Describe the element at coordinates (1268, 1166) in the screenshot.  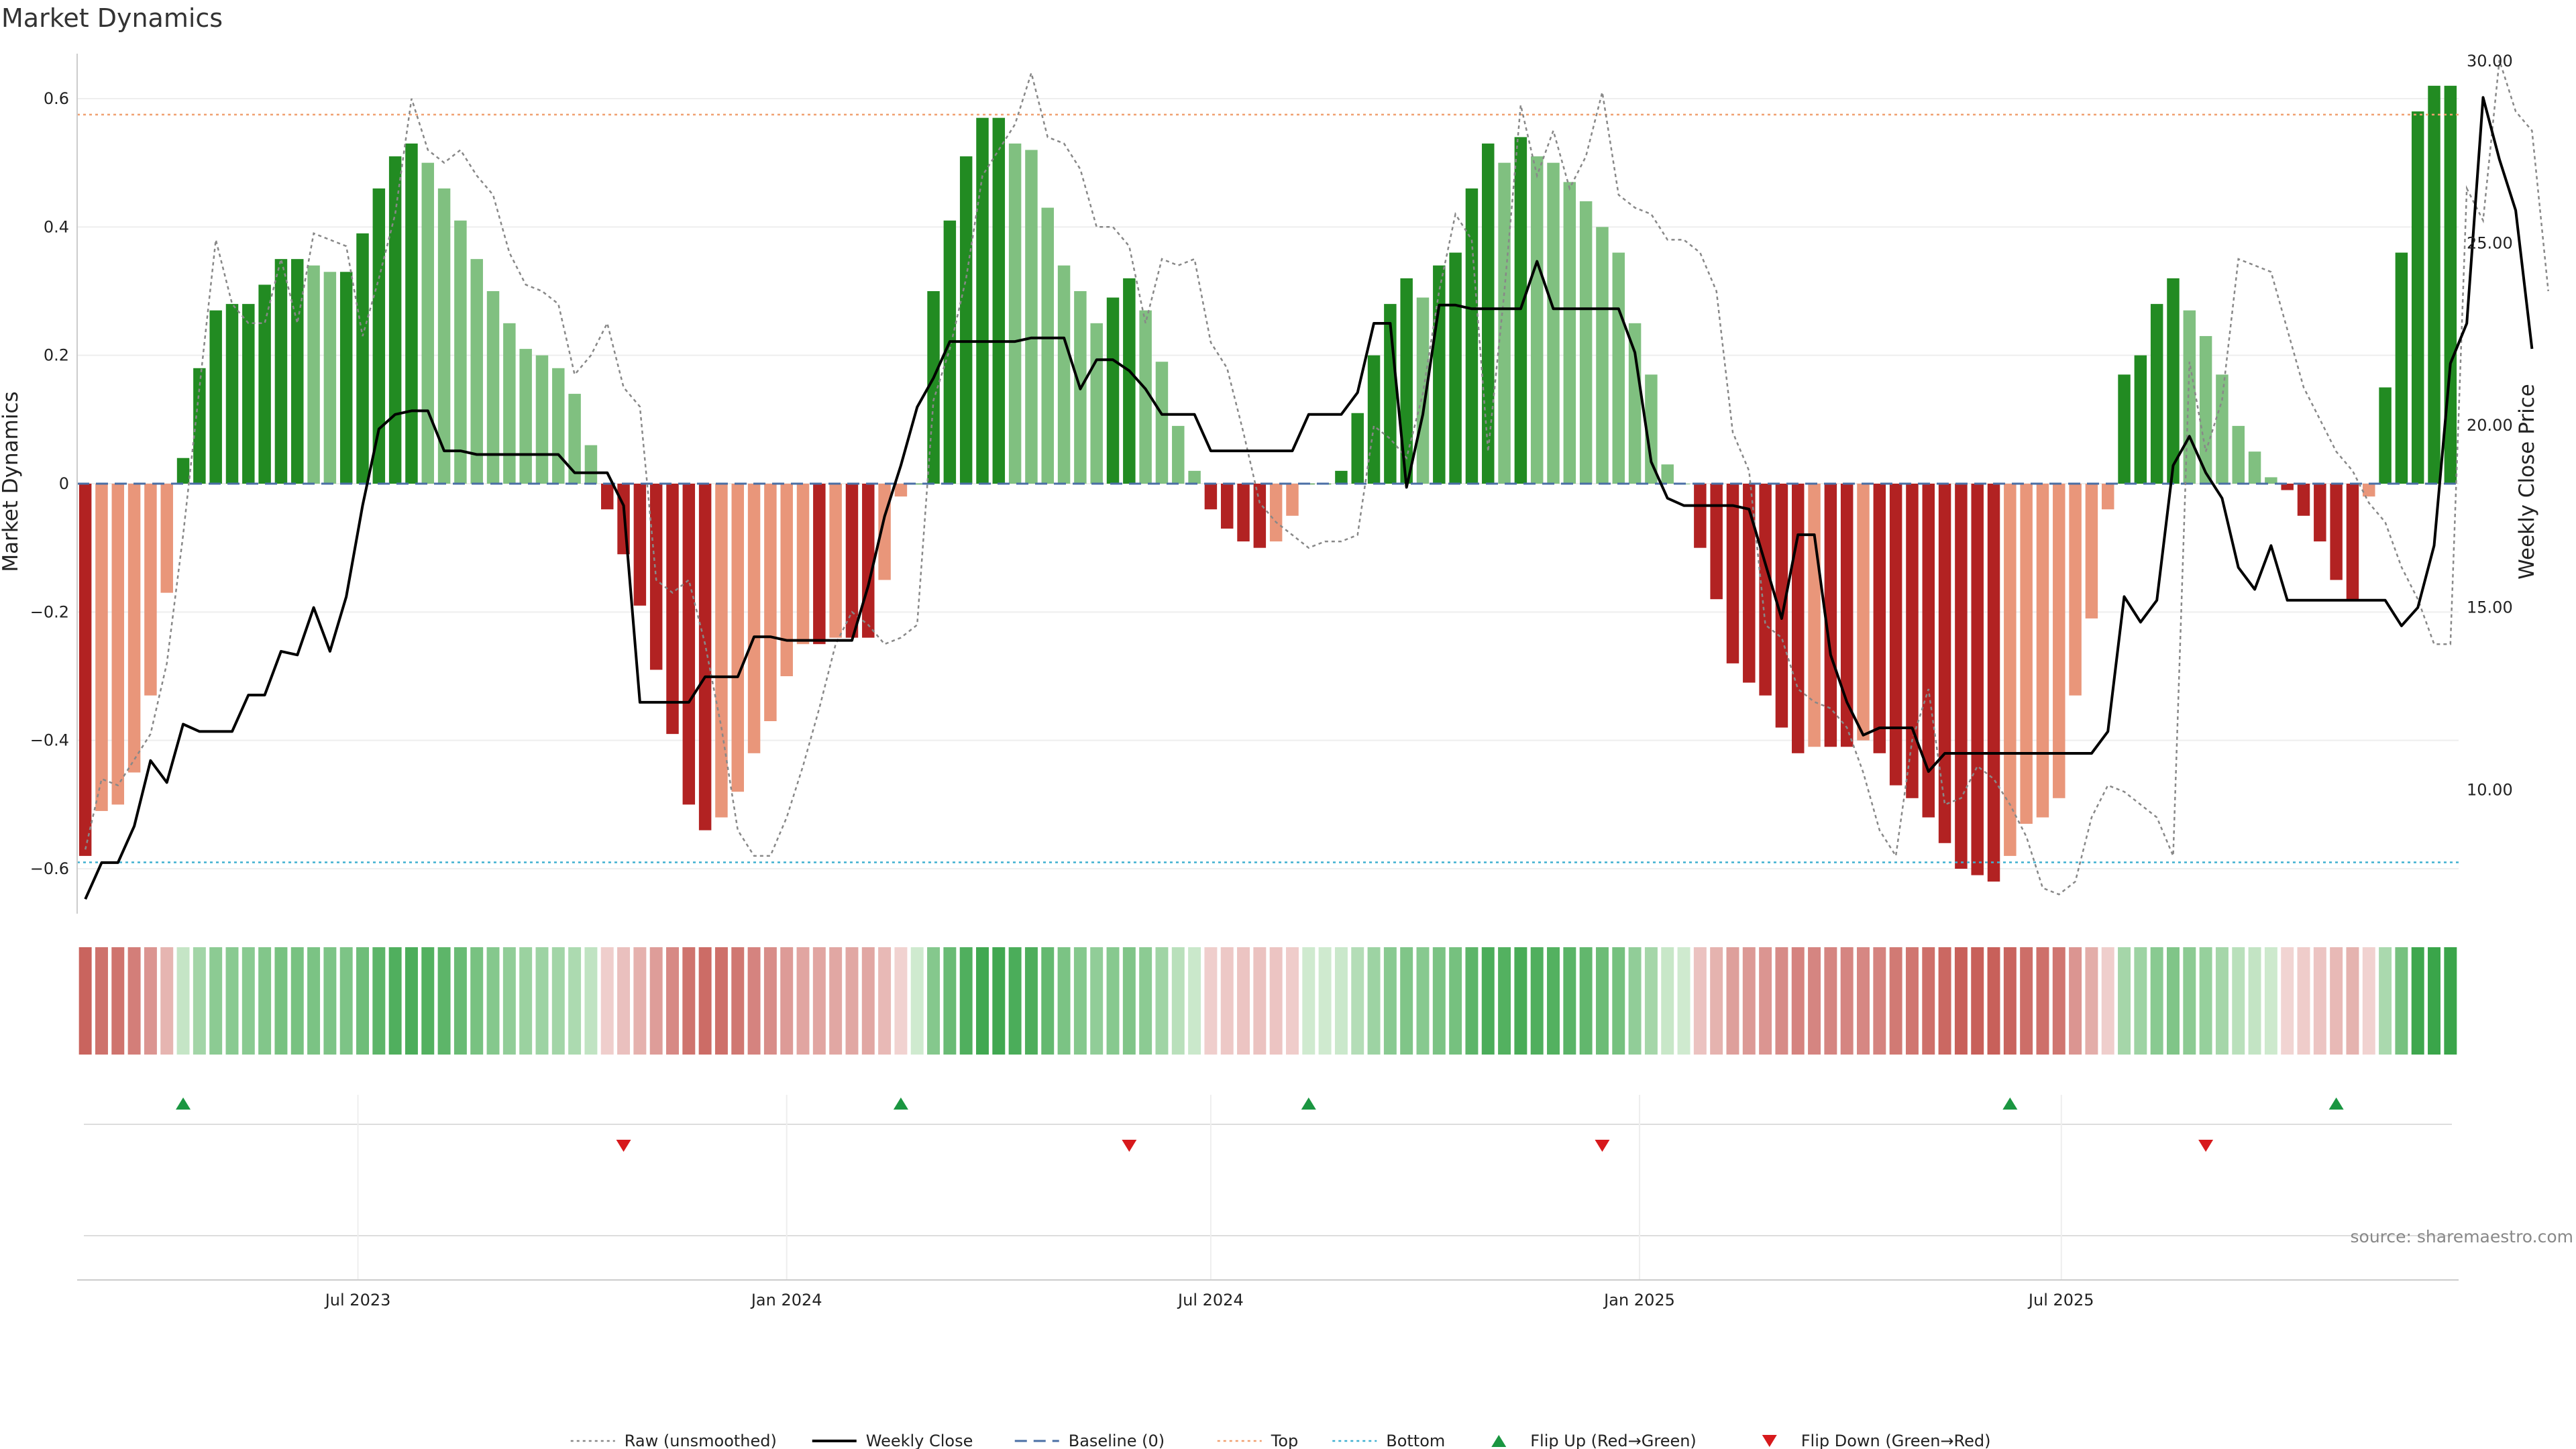
I see `flip-markers` at that location.